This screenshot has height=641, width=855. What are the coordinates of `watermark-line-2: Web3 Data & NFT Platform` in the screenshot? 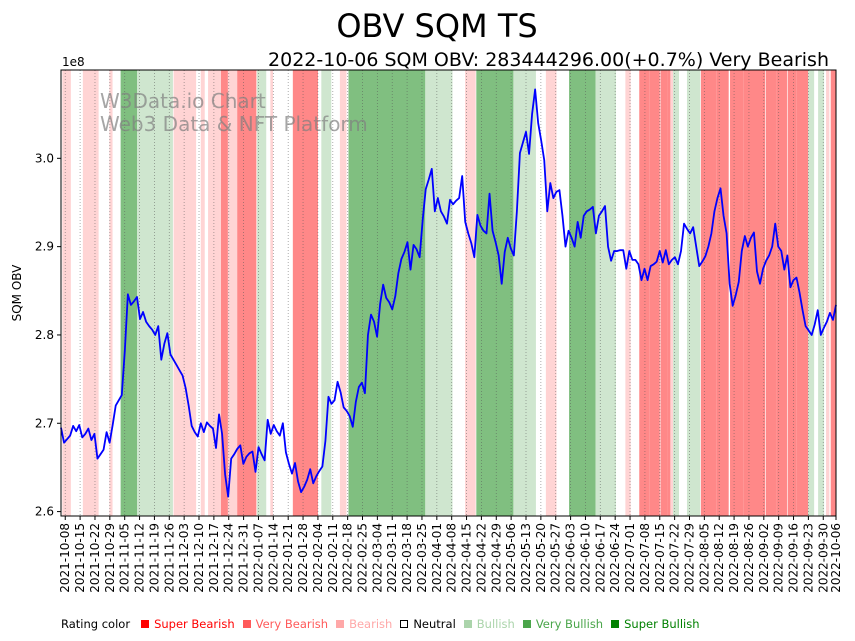 It's located at (234, 124).